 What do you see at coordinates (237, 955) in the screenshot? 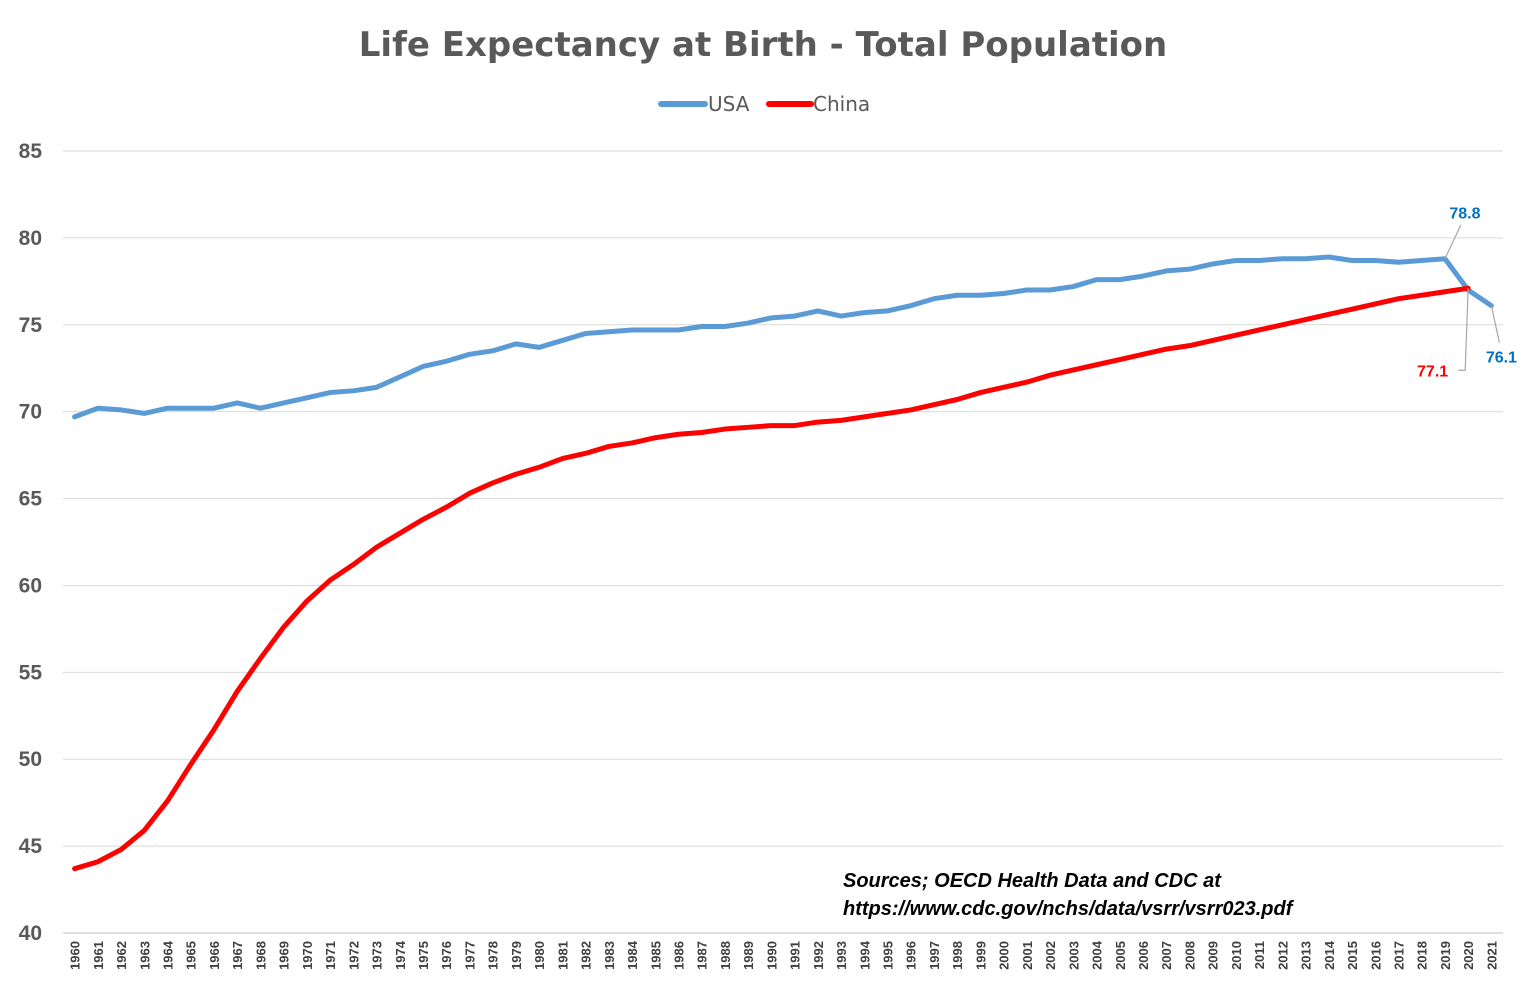
I see `x-tick-label: 1967` at bounding box center [237, 955].